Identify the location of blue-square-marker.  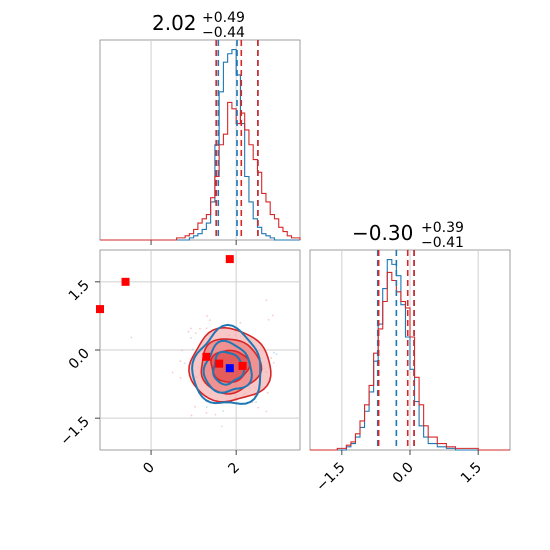
(229, 368).